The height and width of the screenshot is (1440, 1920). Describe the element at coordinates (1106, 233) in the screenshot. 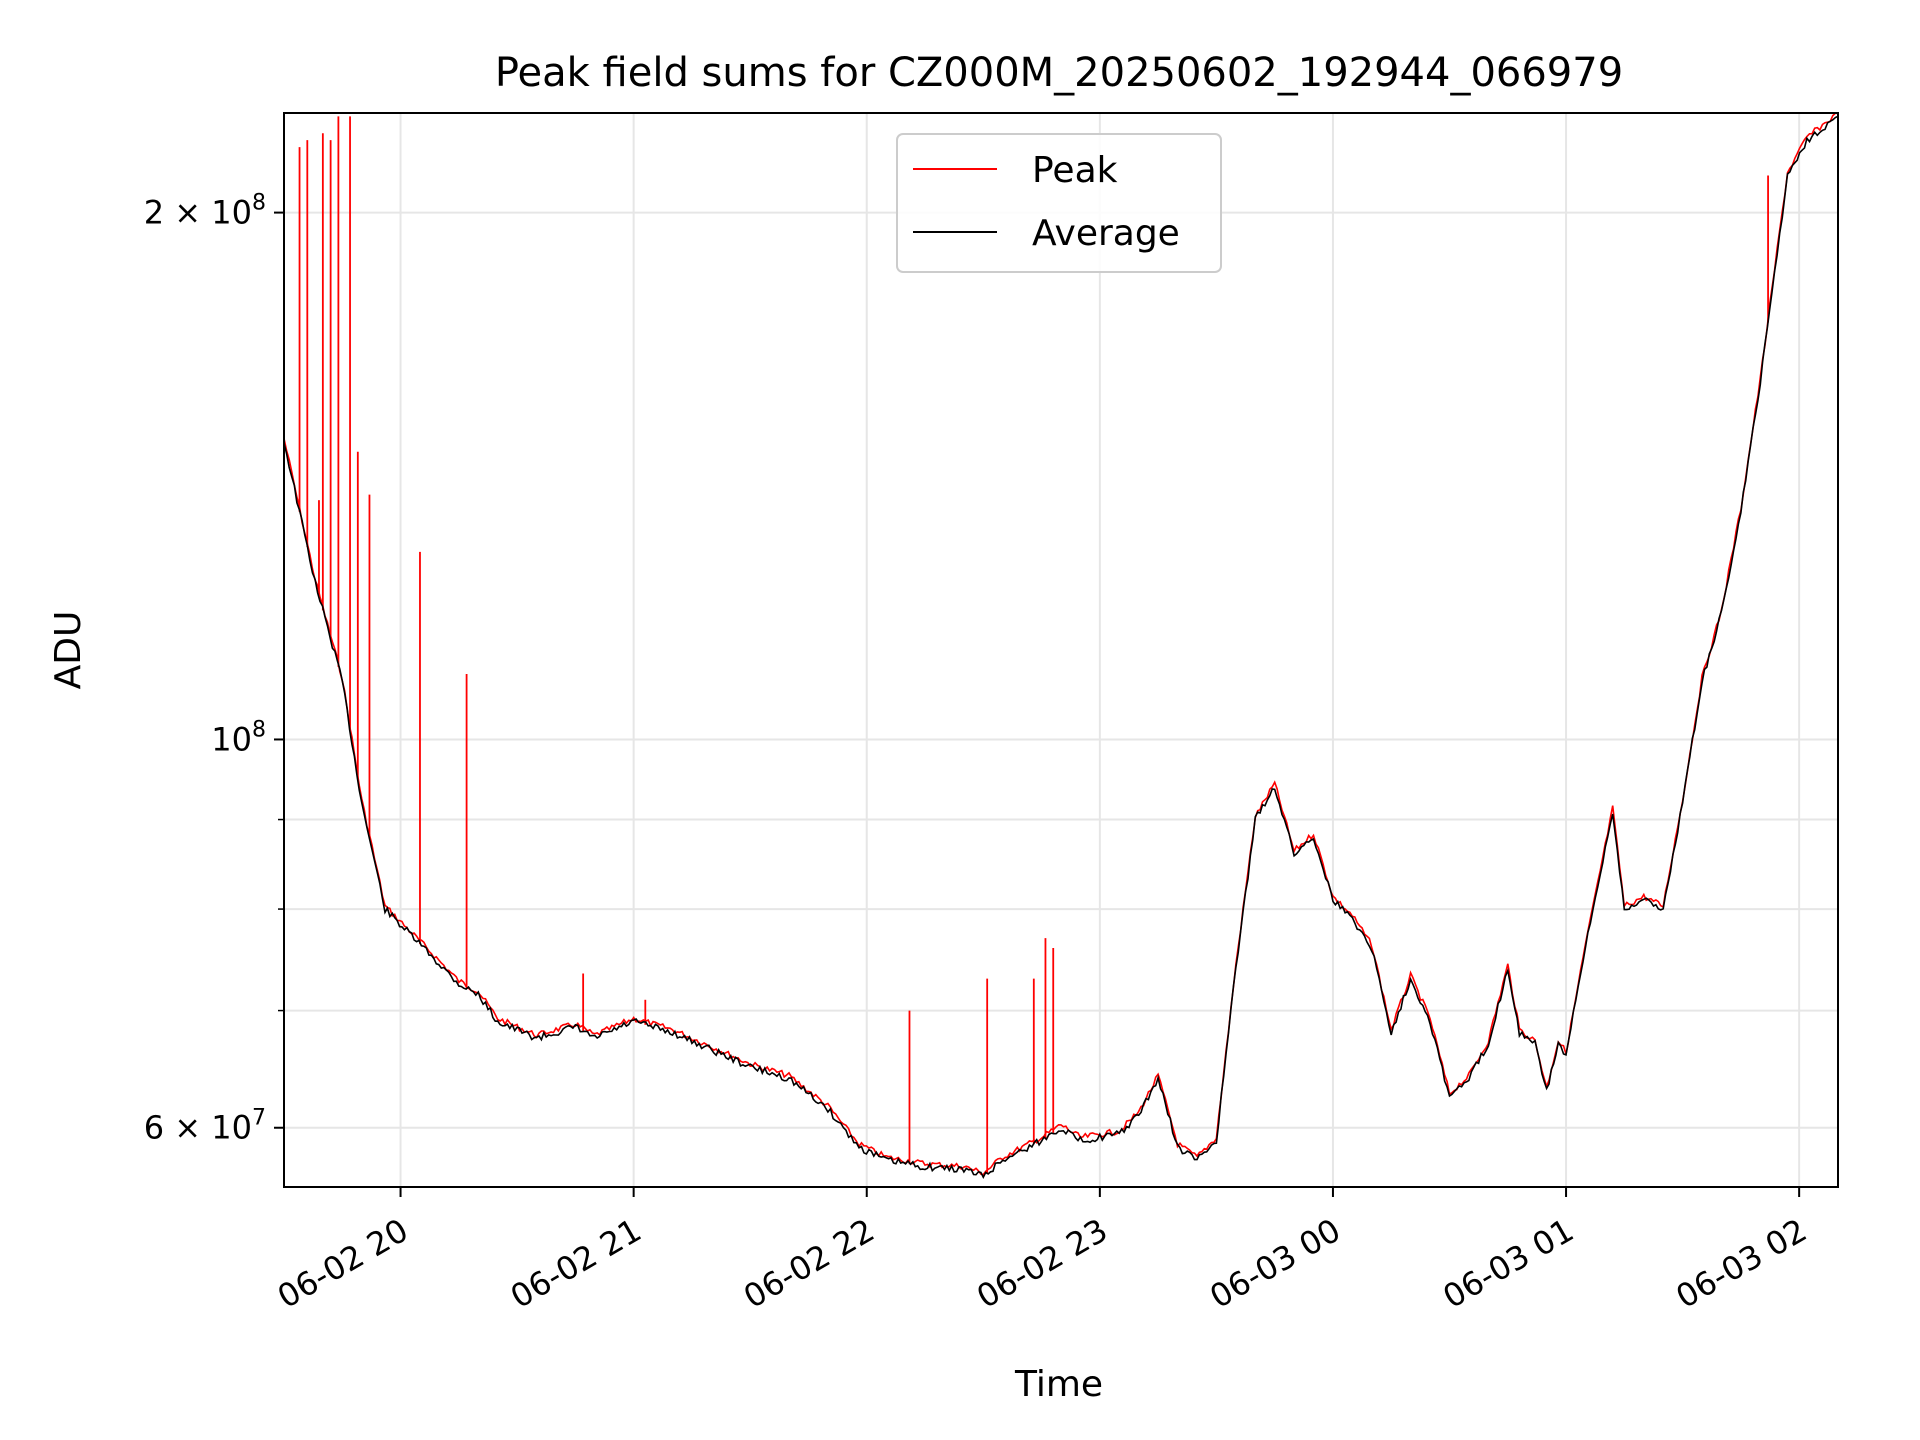

I see `legend-average-label: Average` at that location.